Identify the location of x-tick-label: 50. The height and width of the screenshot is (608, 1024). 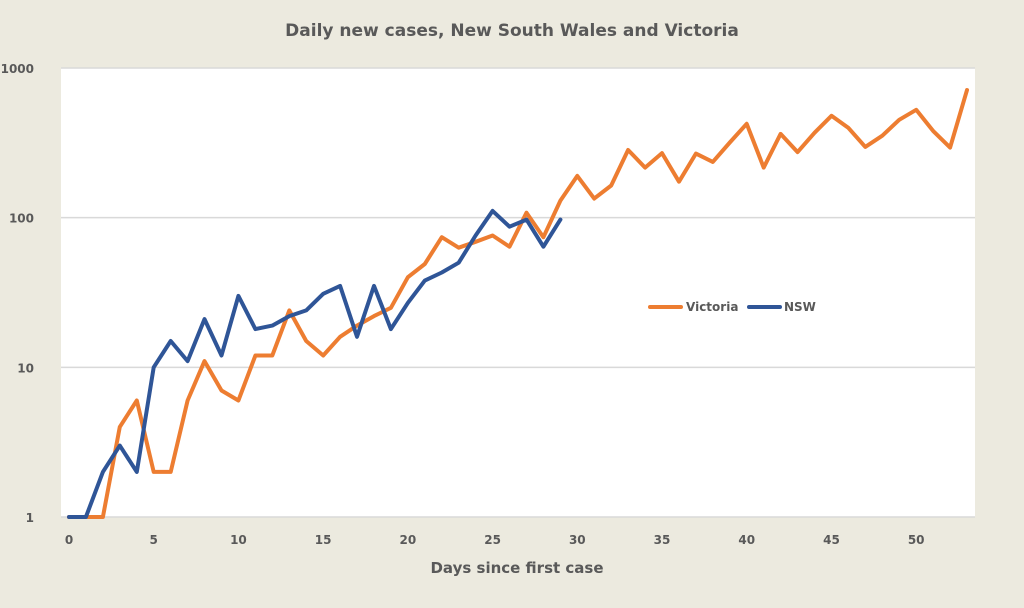
(916, 540).